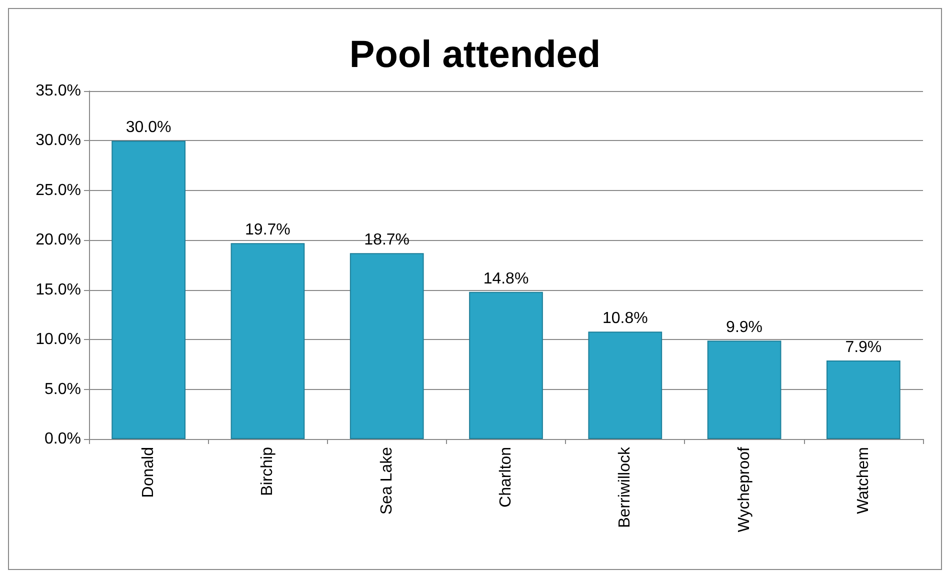 This screenshot has height=580, width=952. Describe the element at coordinates (506, 477) in the screenshot. I see `x-tick-label: Charlton` at that location.